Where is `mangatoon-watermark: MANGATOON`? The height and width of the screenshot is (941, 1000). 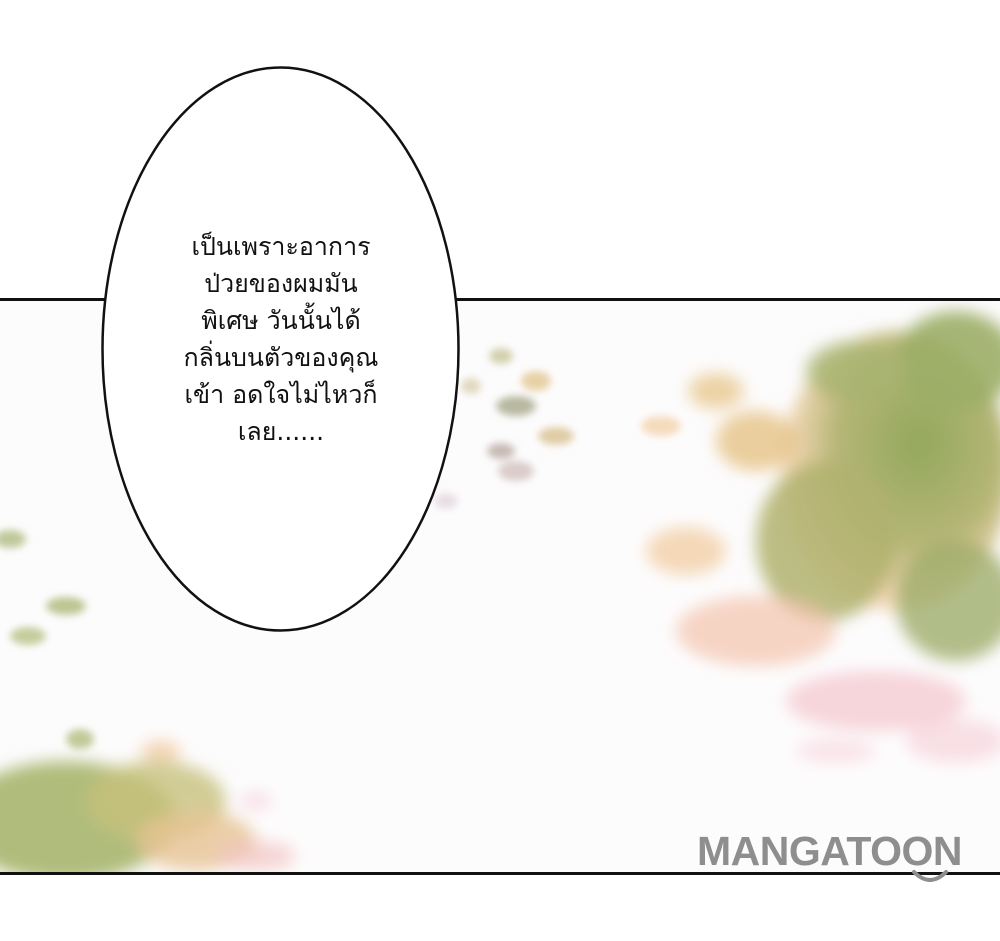
mangatoon-watermark: MANGATOON is located at coordinates (848, 859).